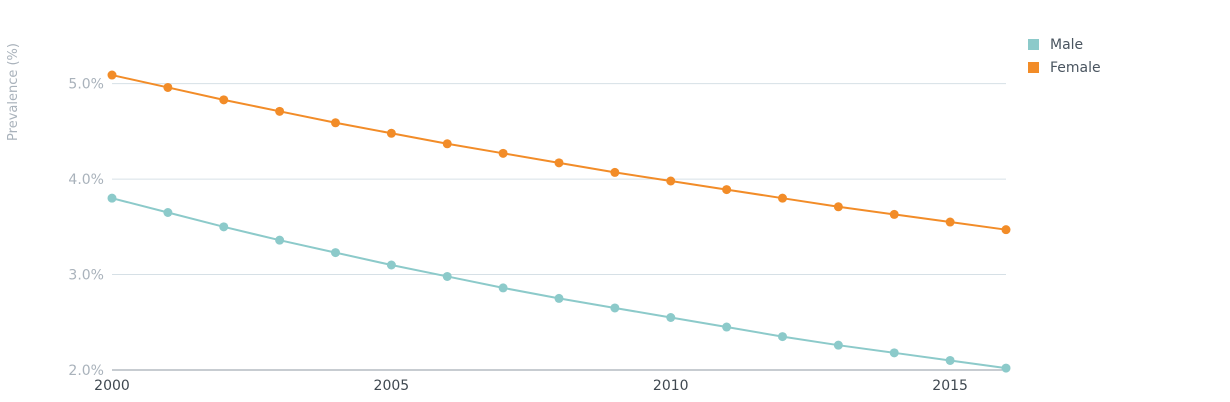 The width and height of the screenshot is (1230, 402). What do you see at coordinates (1075, 67) in the screenshot?
I see `legend-label: Female` at bounding box center [1075, 67].